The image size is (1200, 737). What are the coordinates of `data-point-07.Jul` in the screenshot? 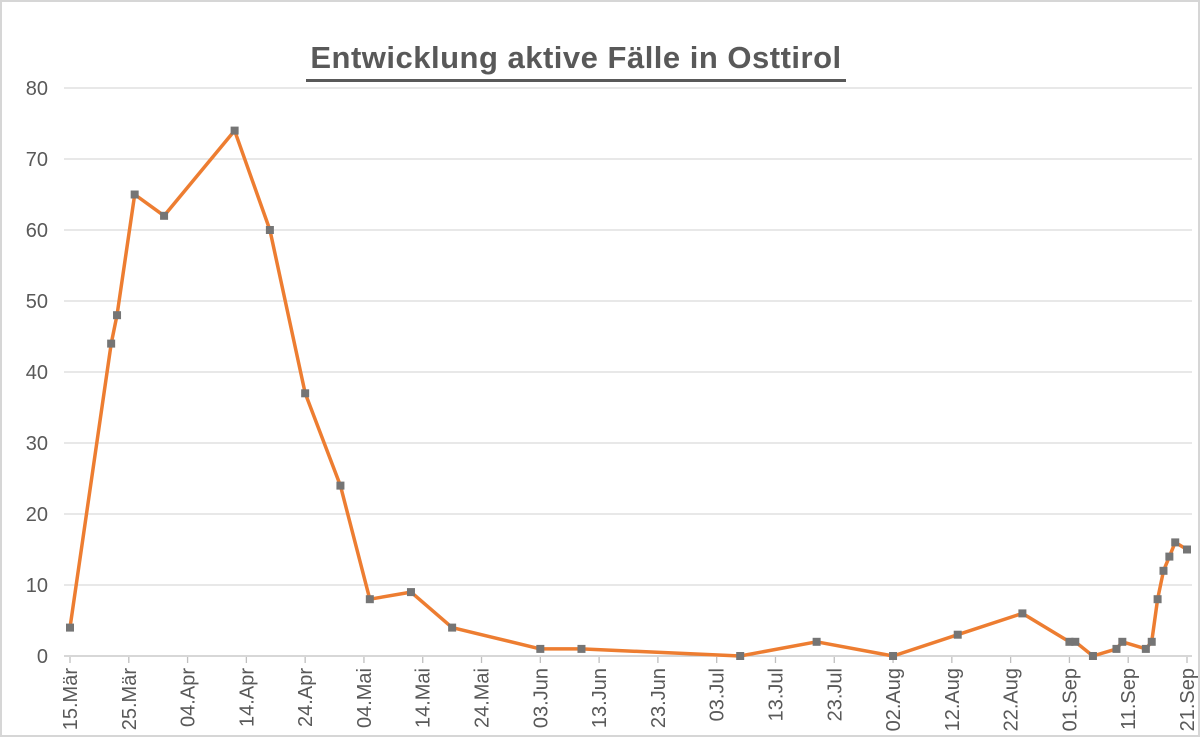 It's located at (740, 656).